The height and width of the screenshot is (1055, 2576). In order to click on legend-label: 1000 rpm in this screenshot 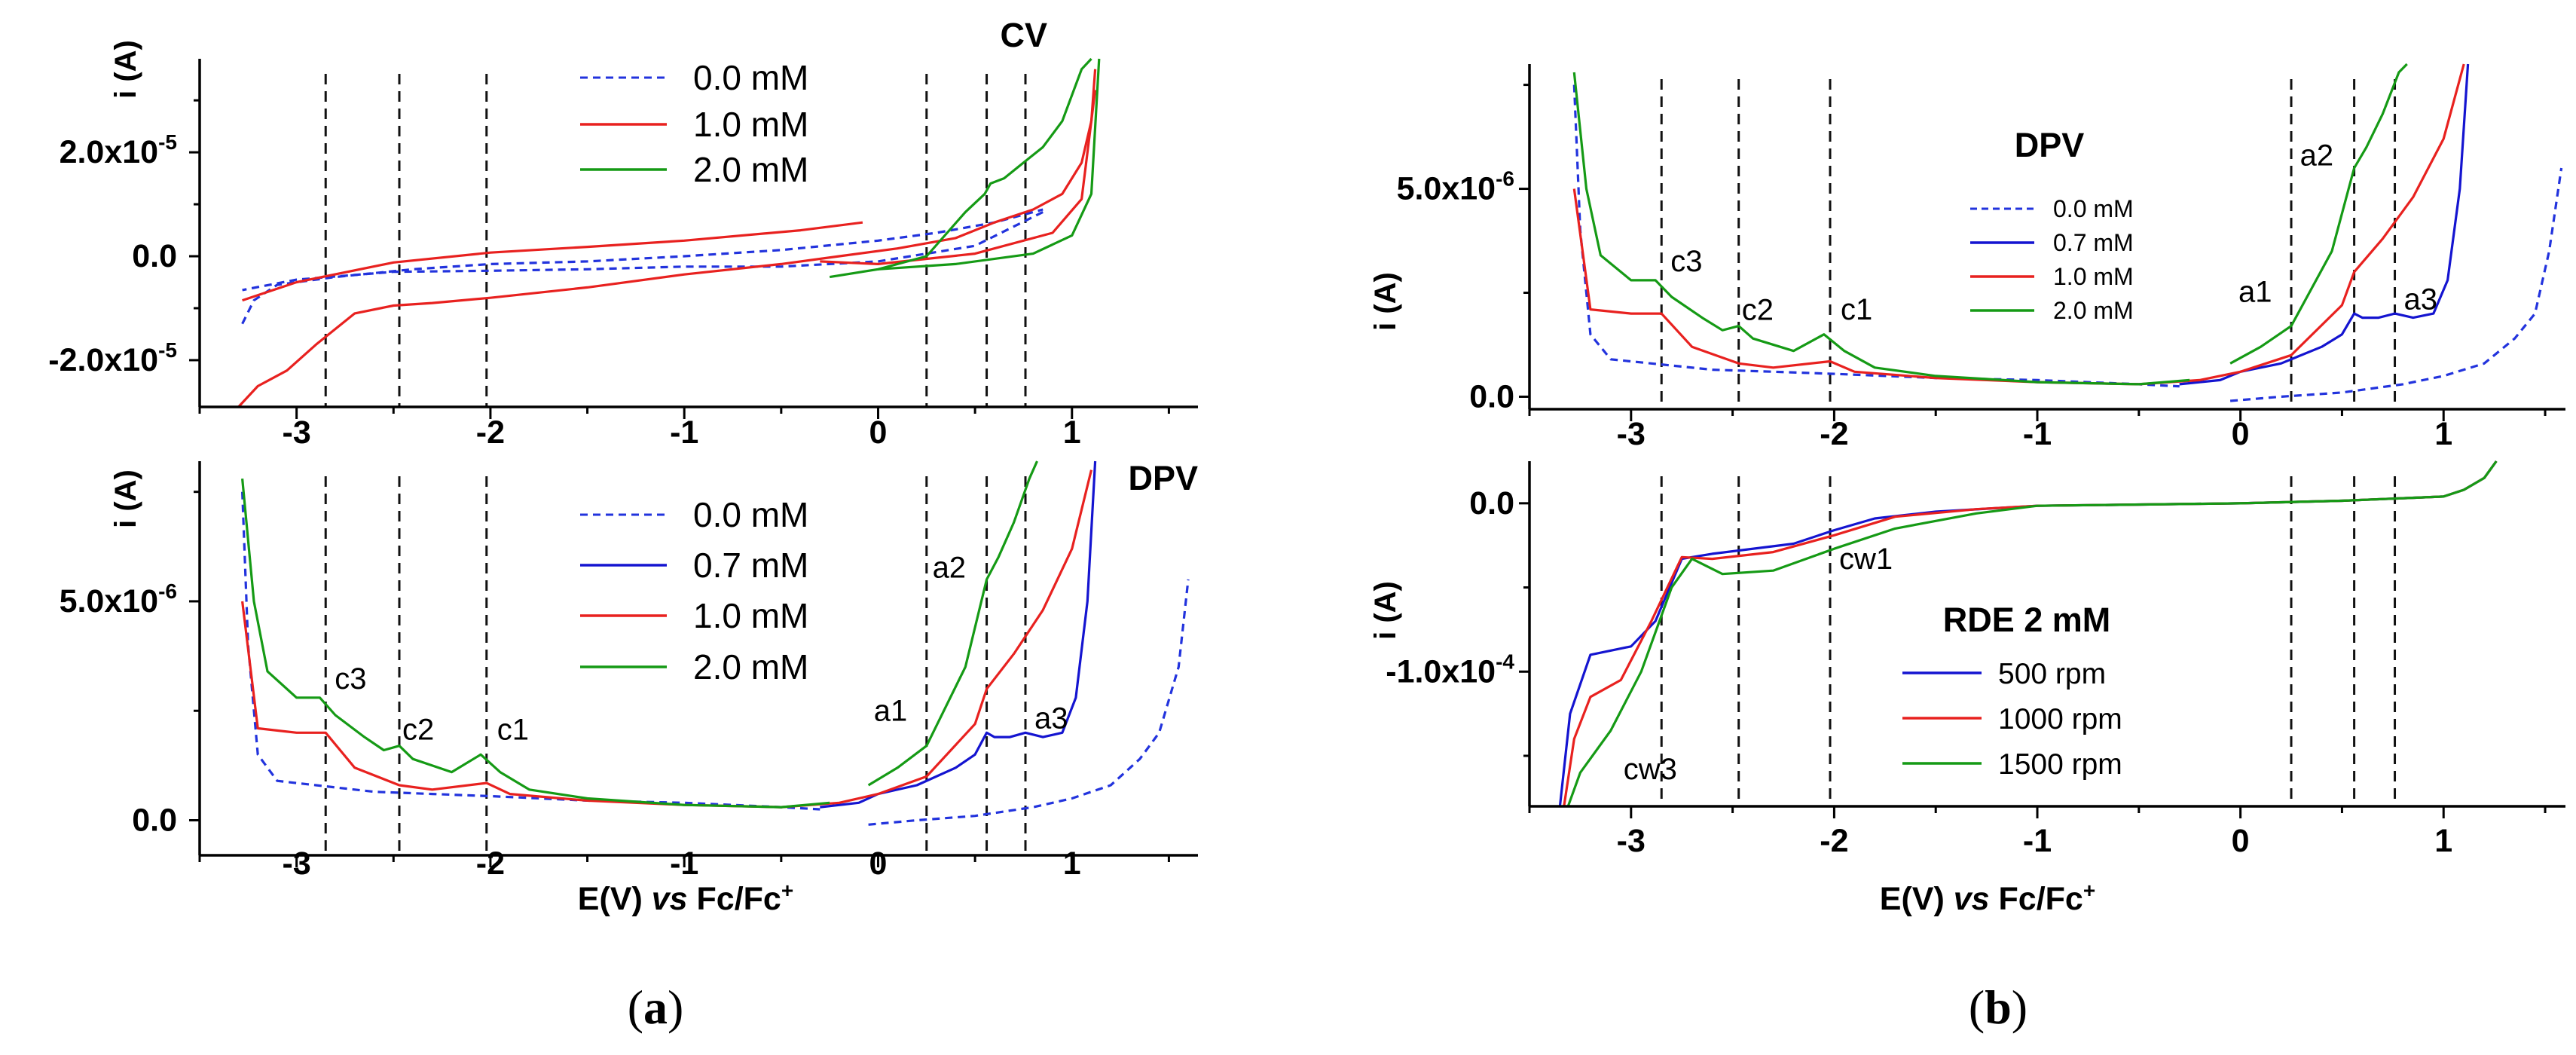, I will do `click(2060, 719)`.